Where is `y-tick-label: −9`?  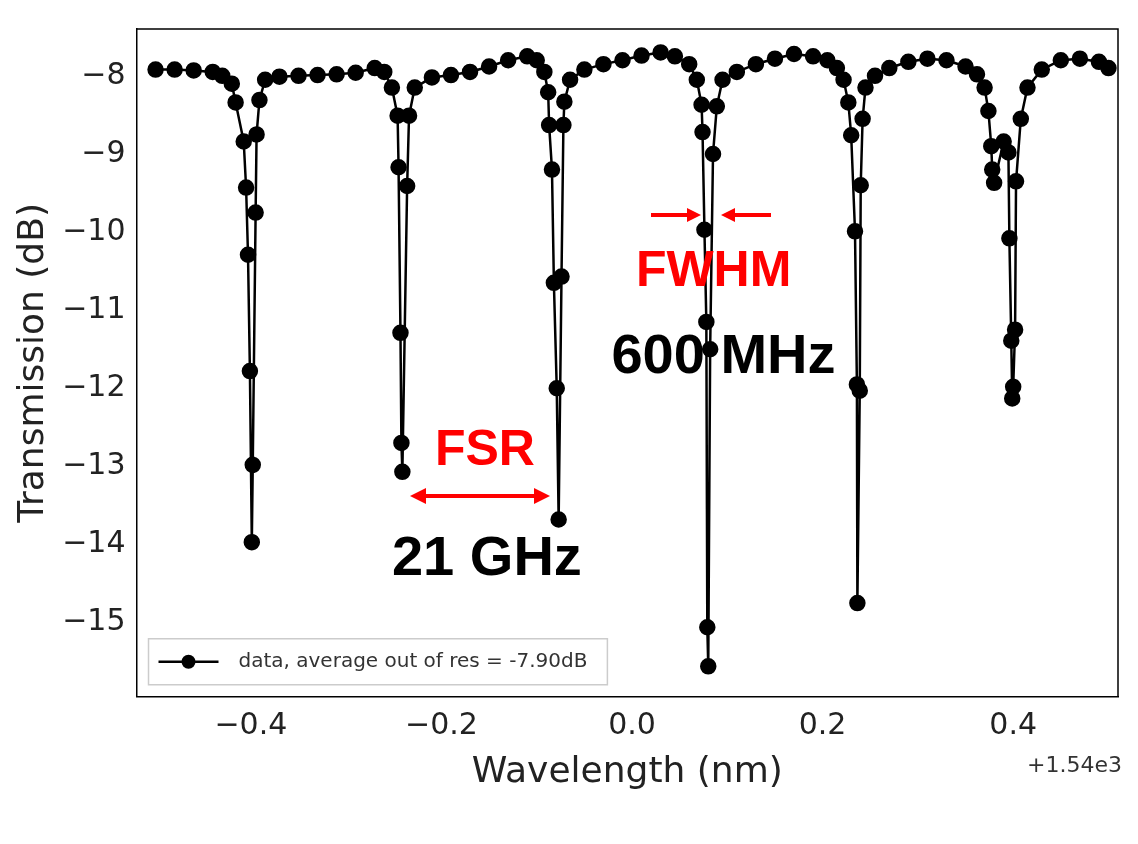 y-tick-label: −9 is located at coordinates (103, 151).